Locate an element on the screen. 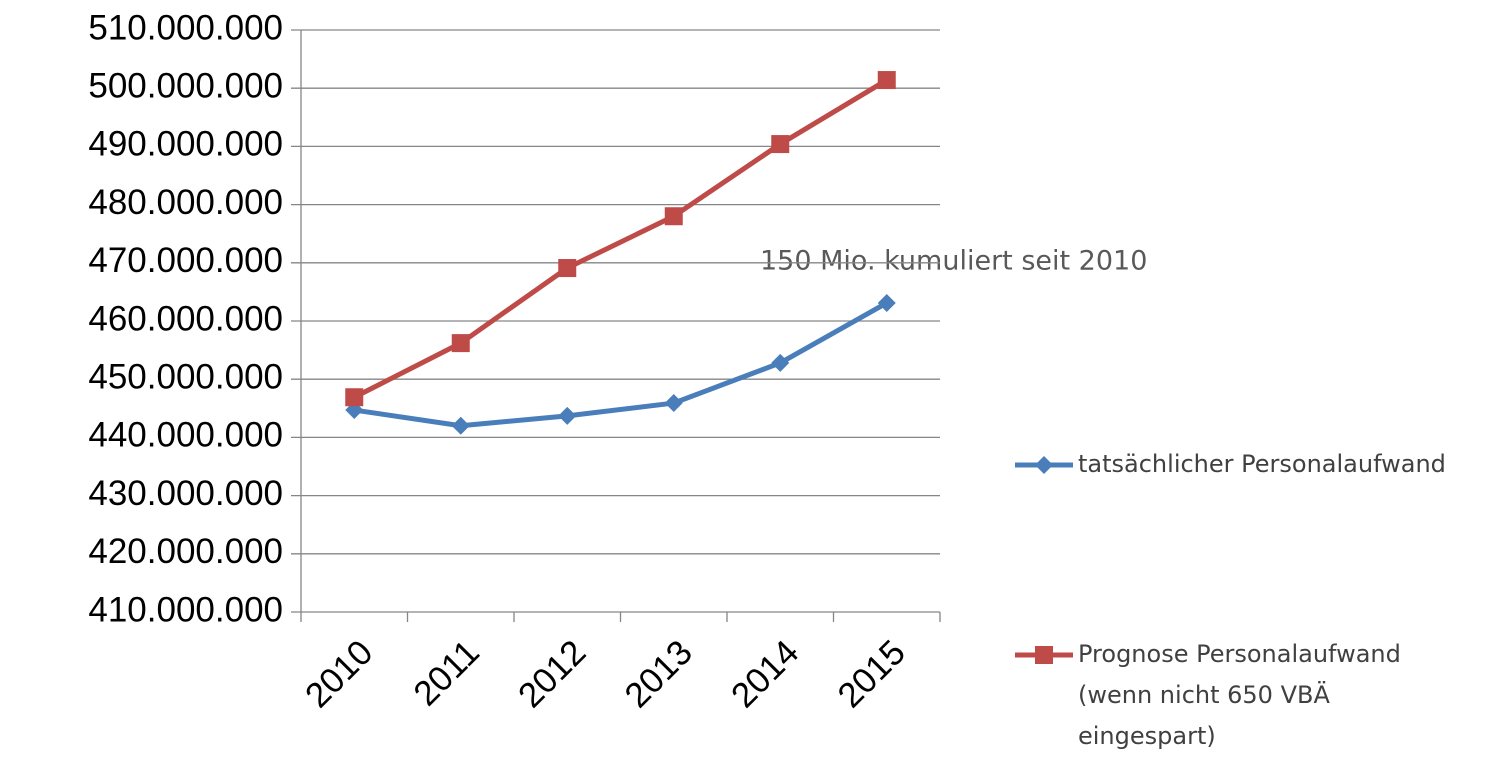 This screenshot has height=757, width=1486. y-tick-label: 440.000.000 is located at coordinates (185, 435).